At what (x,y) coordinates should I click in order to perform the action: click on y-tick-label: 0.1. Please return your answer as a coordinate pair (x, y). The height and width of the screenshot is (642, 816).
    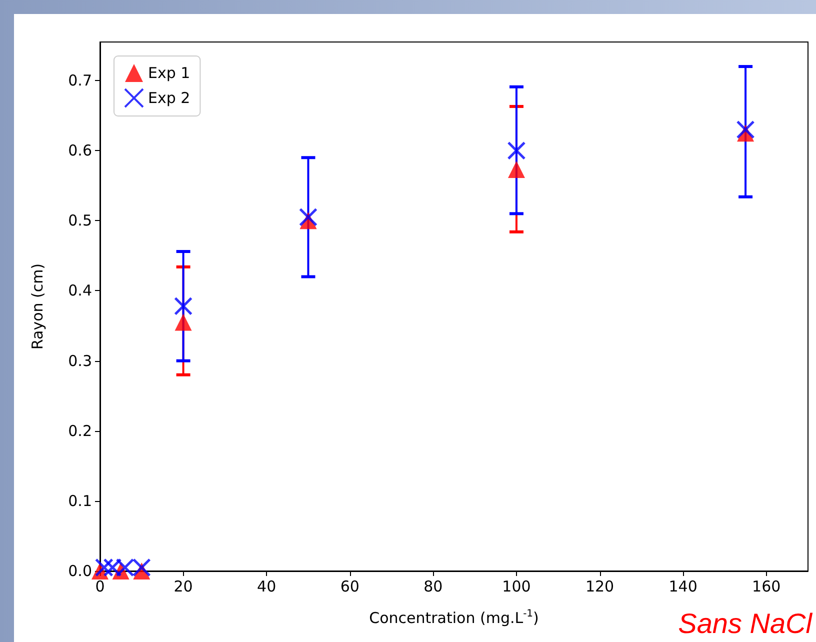
    Looking at the image, I should click on (80, 501).